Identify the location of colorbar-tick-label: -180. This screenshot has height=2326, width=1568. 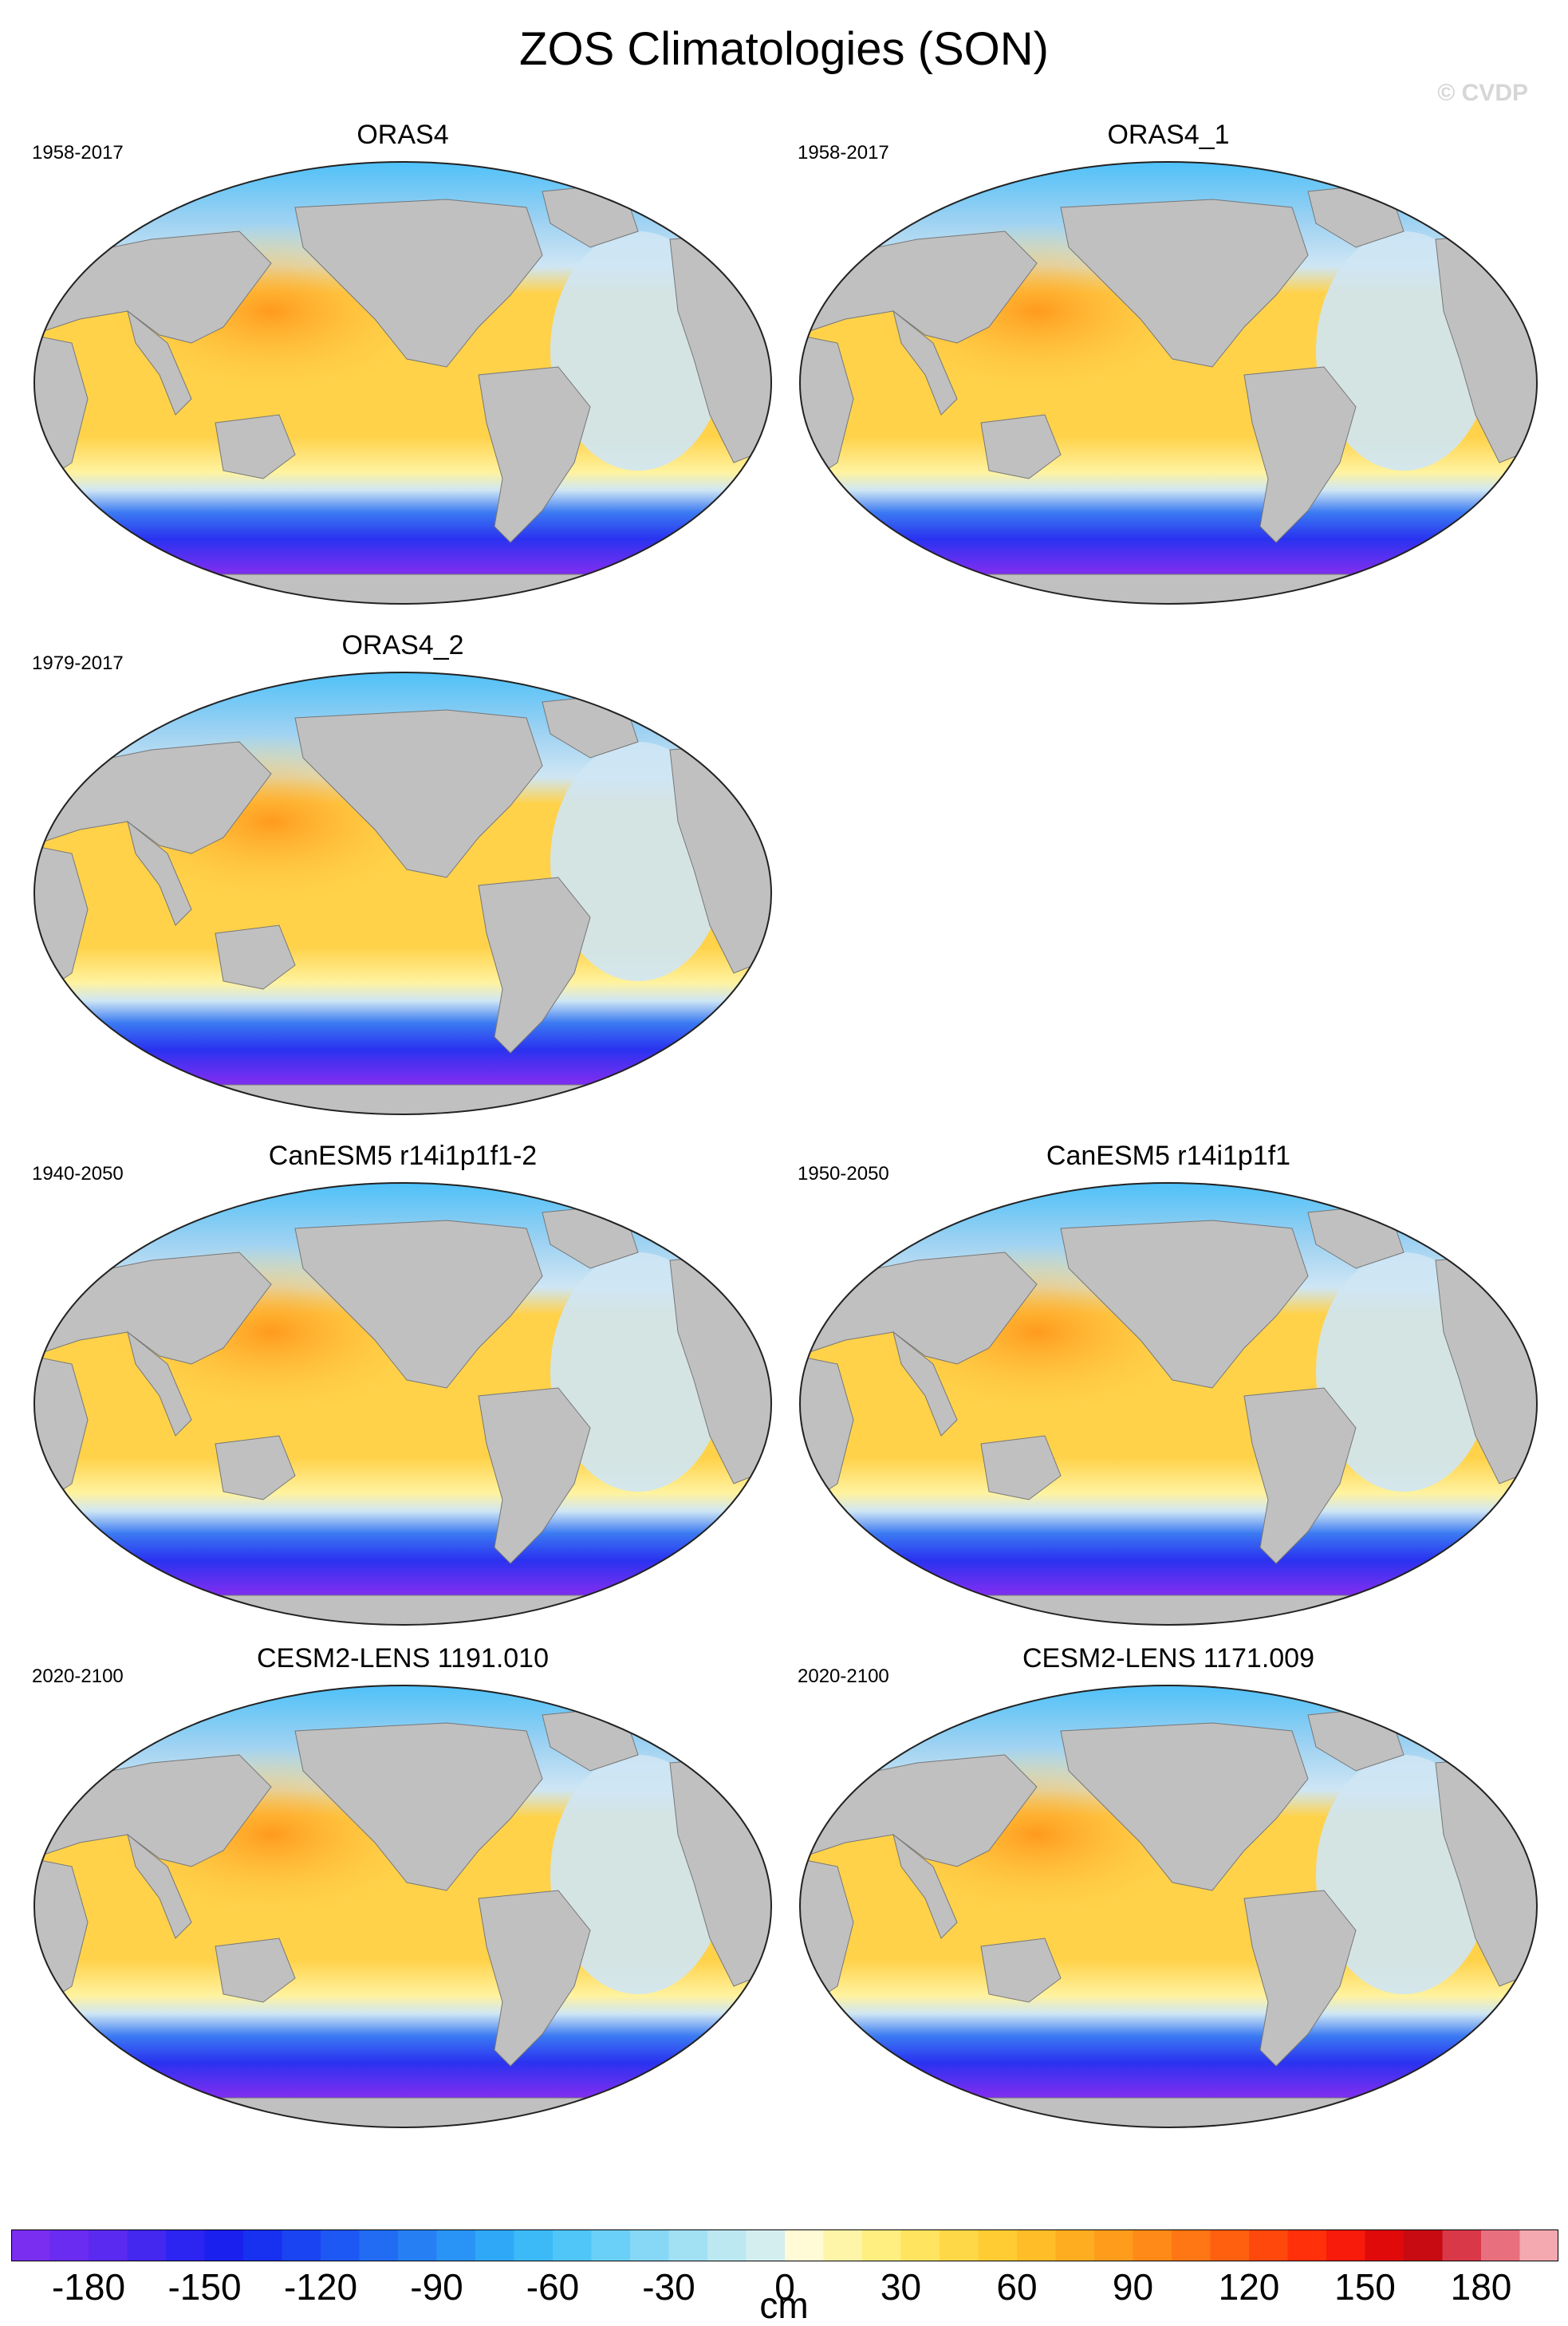
(88, 2287).